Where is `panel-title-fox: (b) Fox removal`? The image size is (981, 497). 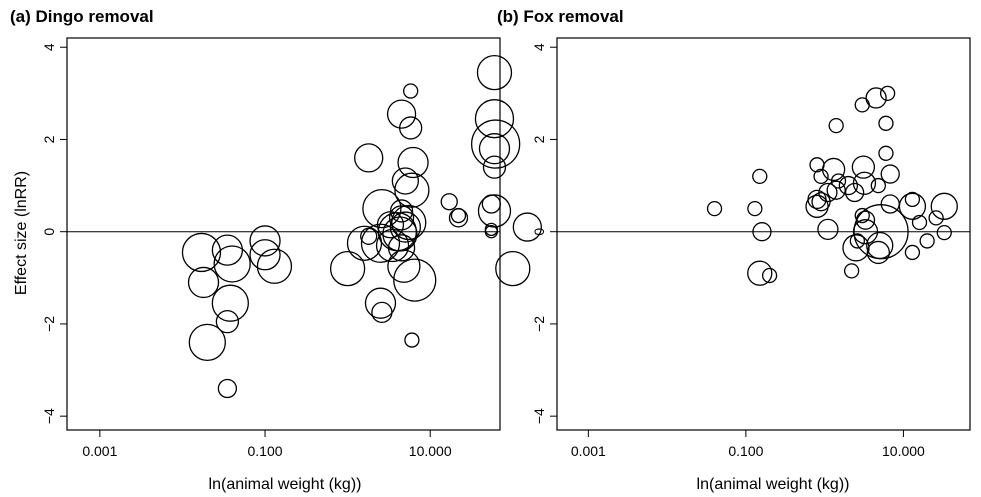 panel-title-fox: (b) Fox removal is located at coordinates (560, 16).